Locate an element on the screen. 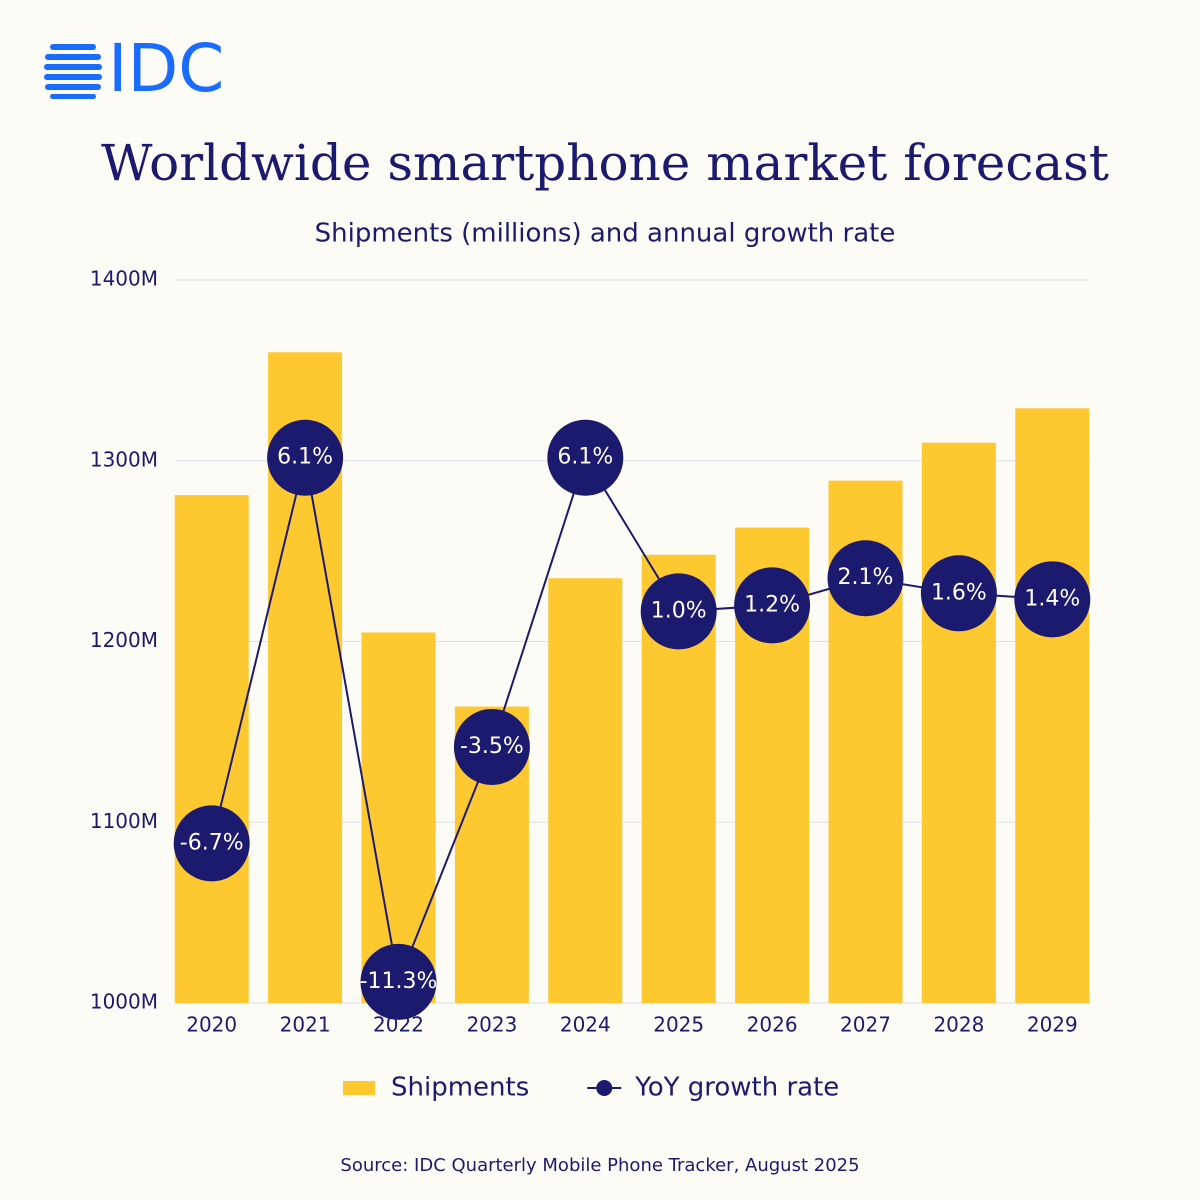 Image resolution: width=1200 pixels, height=1200 pixels. y-tick-label: 1200M is located at coordinates (124, 640).